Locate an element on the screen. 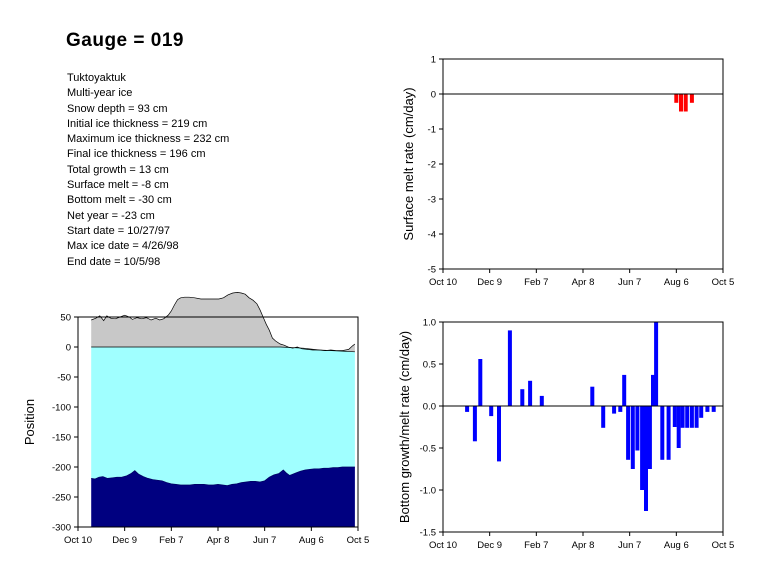  y-tick-label: -1.0 is located at coordinates (428, 491).